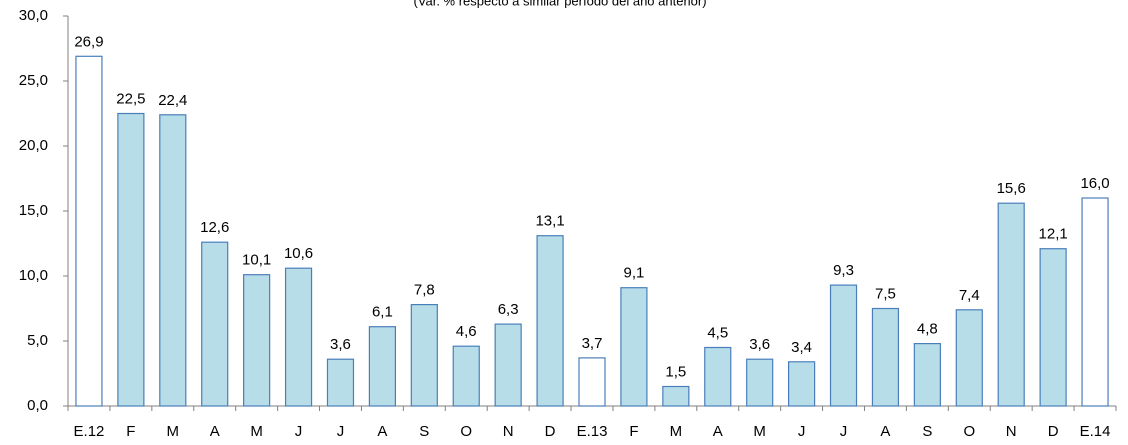  I want to click on value-label: 22,5, so click(130, 98).